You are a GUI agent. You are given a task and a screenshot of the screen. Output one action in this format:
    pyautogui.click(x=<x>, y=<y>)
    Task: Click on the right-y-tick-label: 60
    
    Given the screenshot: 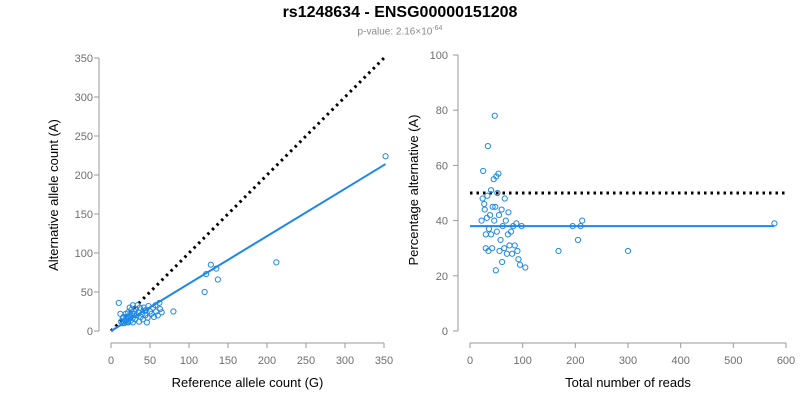 What is the action you would take?
    pyautogui.click(x=442, y=166)
    